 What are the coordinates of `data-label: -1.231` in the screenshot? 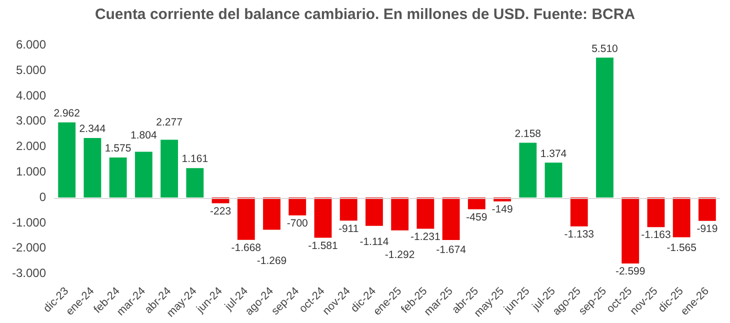 It's located at (425, 236).